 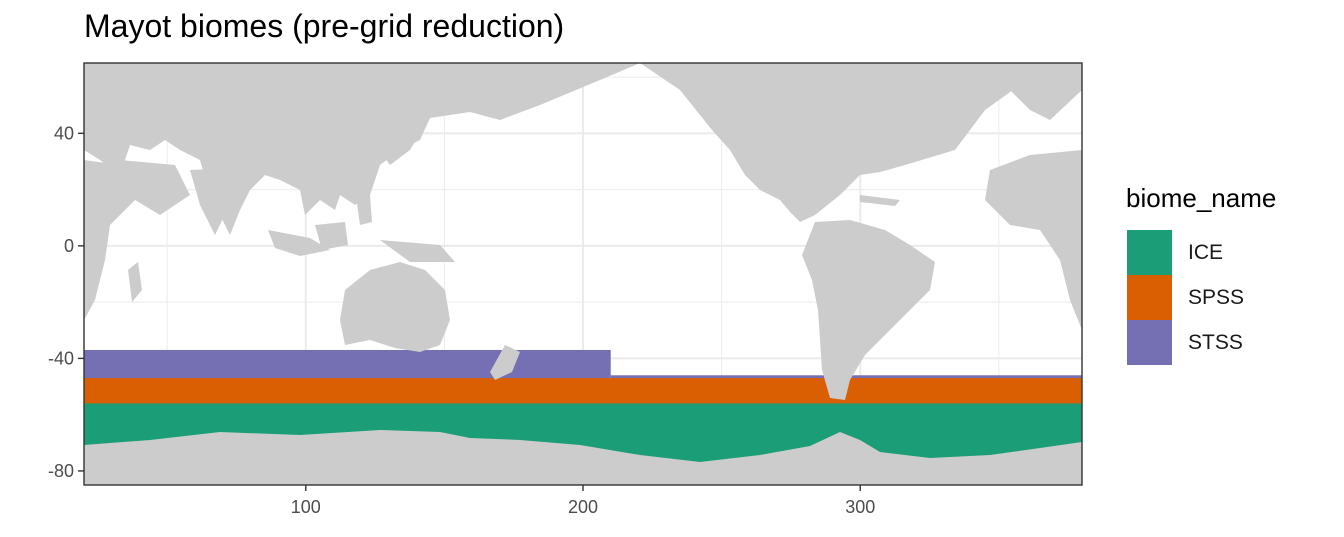 What do you see at coordinates (880, 200) in the screenshot?
I see `land-caribbean` at bounding box center [880, 200].